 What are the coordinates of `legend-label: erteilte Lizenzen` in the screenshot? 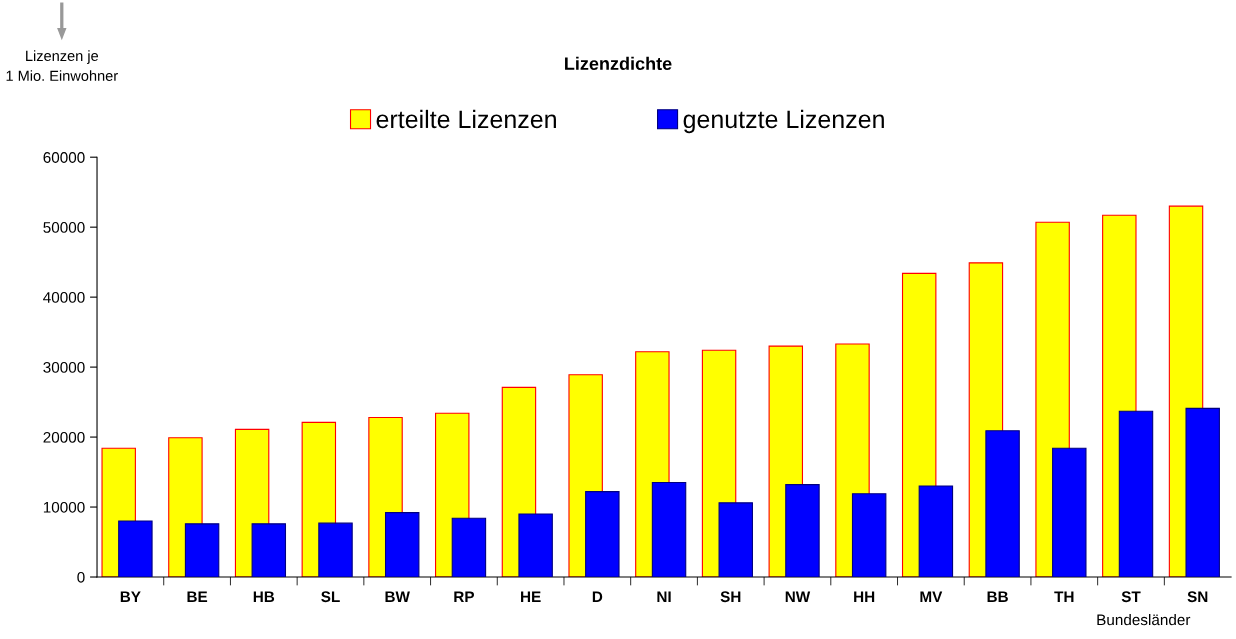 It's located at (466, 119).